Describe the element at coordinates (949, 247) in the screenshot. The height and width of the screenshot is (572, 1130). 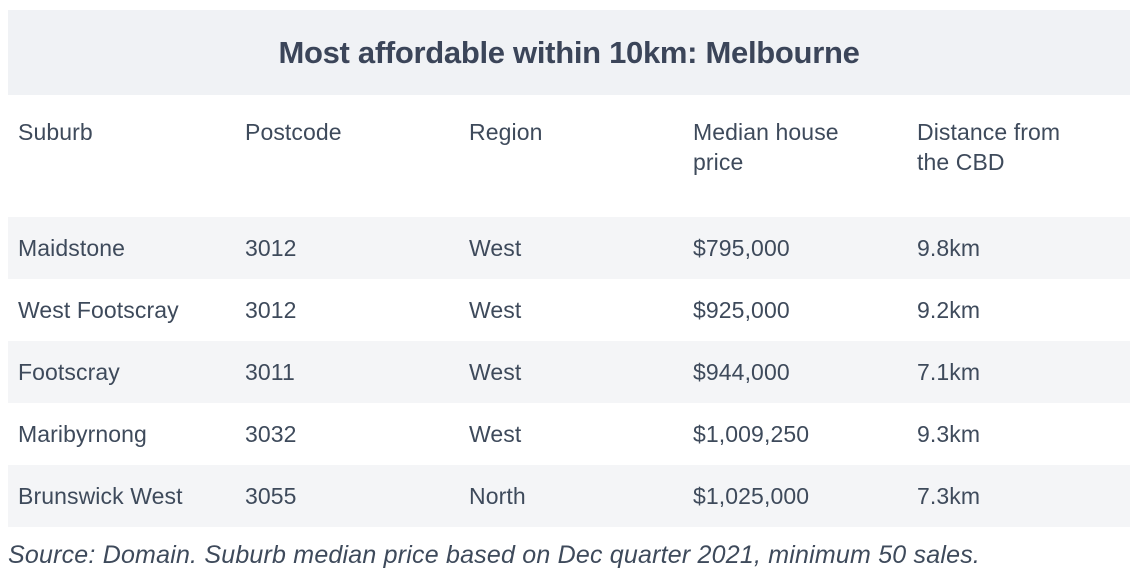
I see `distance-cell: 9.8km` at that location.